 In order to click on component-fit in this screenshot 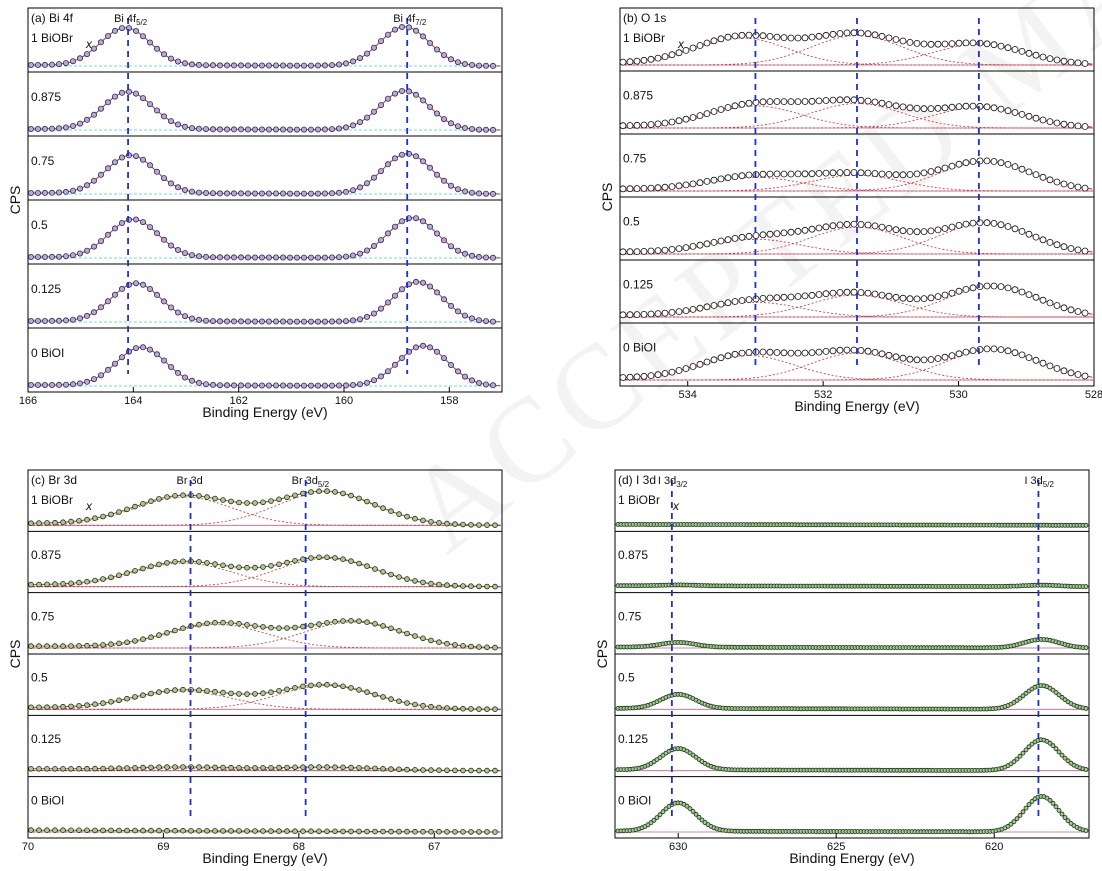, I will do `click(857, 366)`.